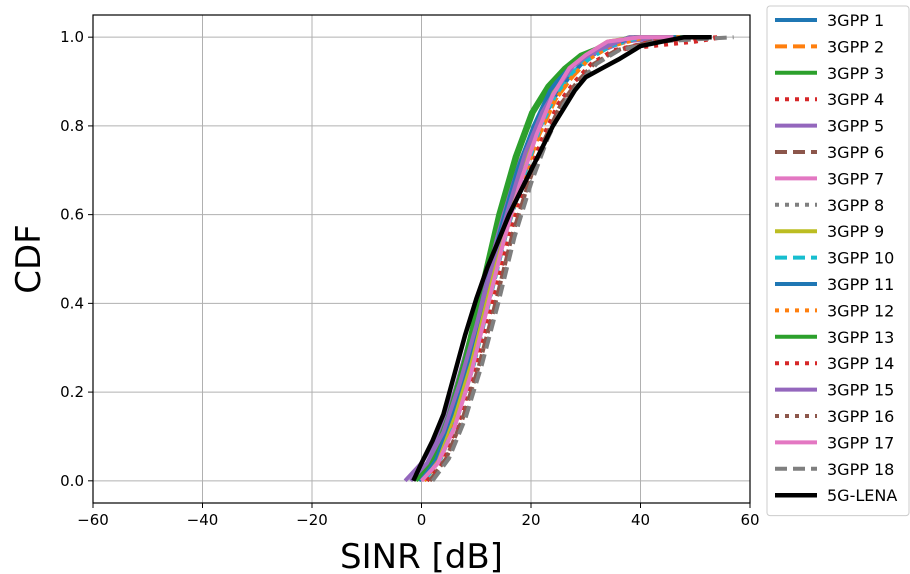 Image resolution: width=910 pixels, height=574 pixels. I want to click on y-tick-label: 0.6, so click(72, 215).